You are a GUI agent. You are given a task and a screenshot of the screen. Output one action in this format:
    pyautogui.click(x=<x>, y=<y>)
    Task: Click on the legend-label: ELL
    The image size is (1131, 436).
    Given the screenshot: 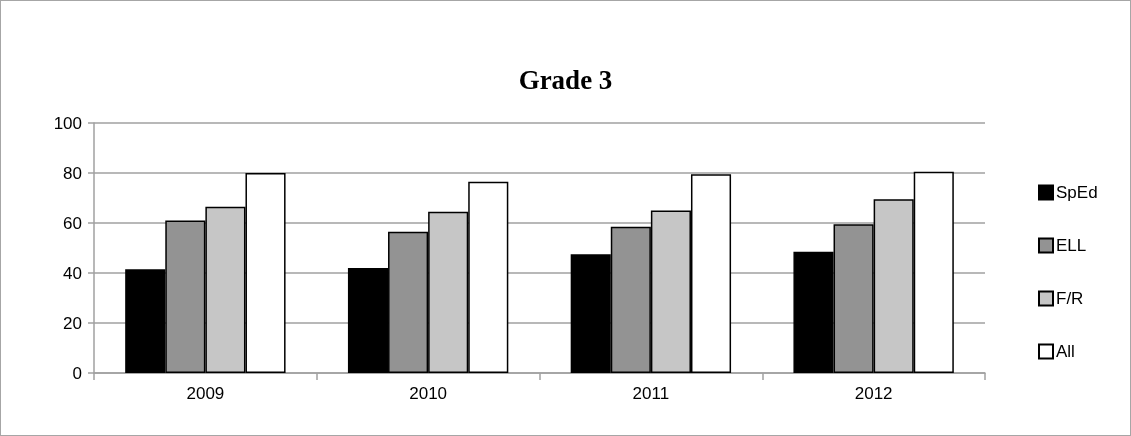 What is the action you would take?
    pyautogui.click(x=1071, y=245)
    